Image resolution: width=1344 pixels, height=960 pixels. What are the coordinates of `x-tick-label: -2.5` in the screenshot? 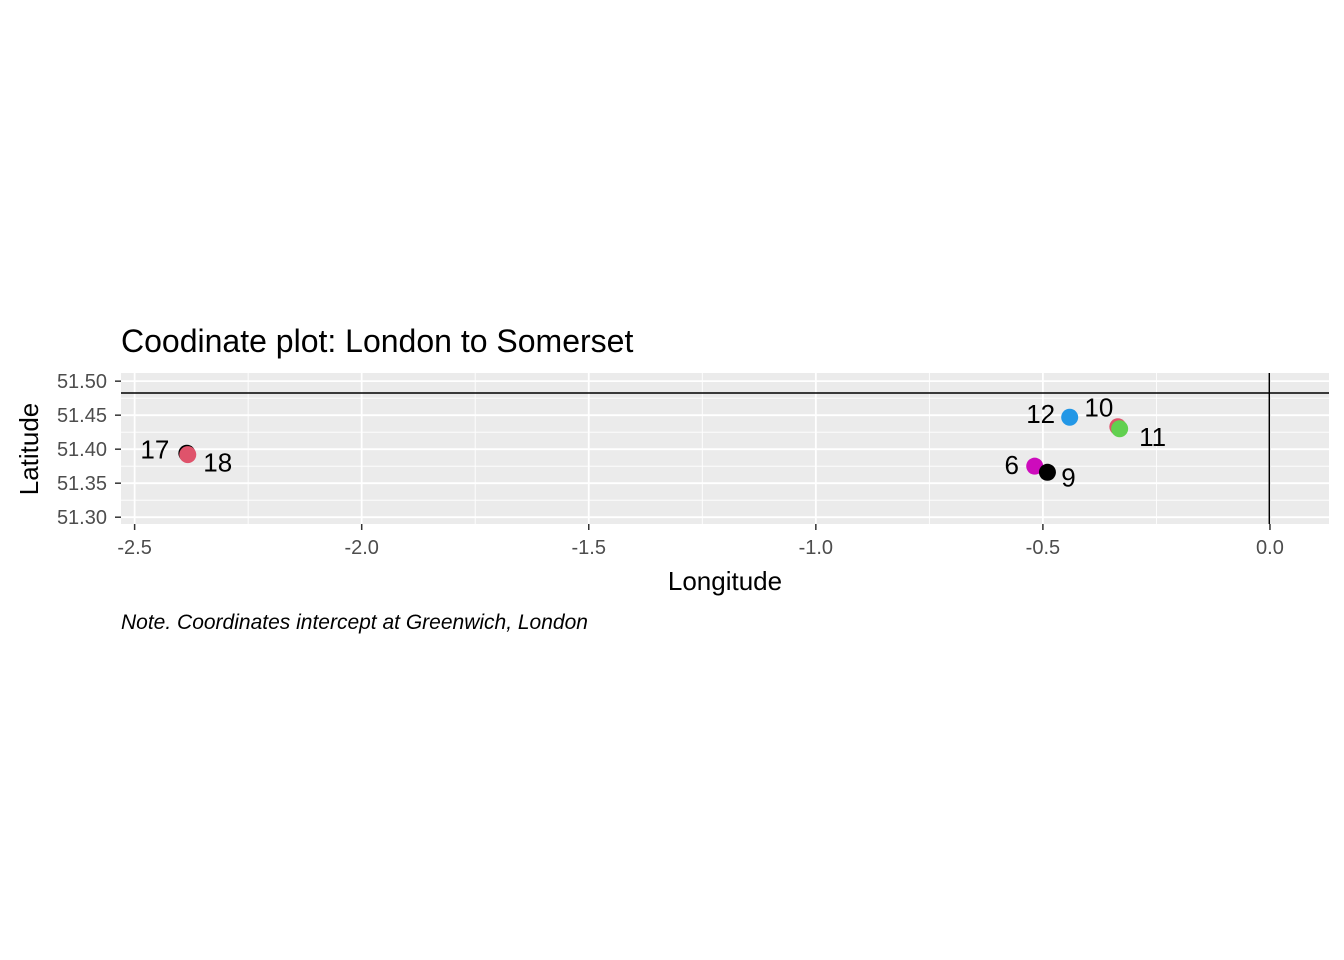 It's located at (134, 548).